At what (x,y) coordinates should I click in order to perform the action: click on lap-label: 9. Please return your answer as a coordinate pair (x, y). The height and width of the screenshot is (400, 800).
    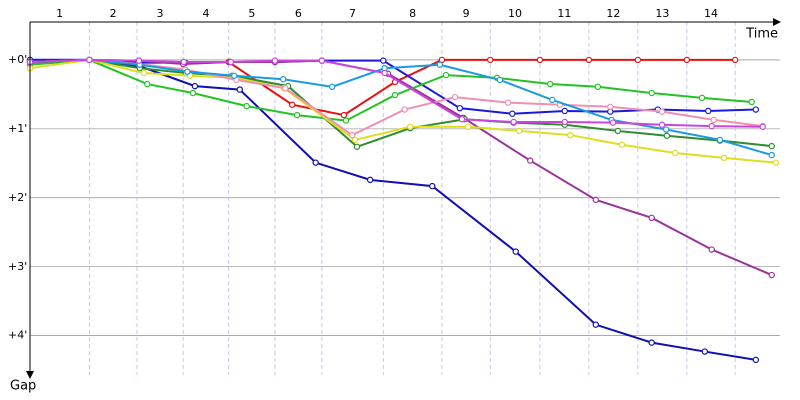
    Looking at the image, I should click on (466, 13).